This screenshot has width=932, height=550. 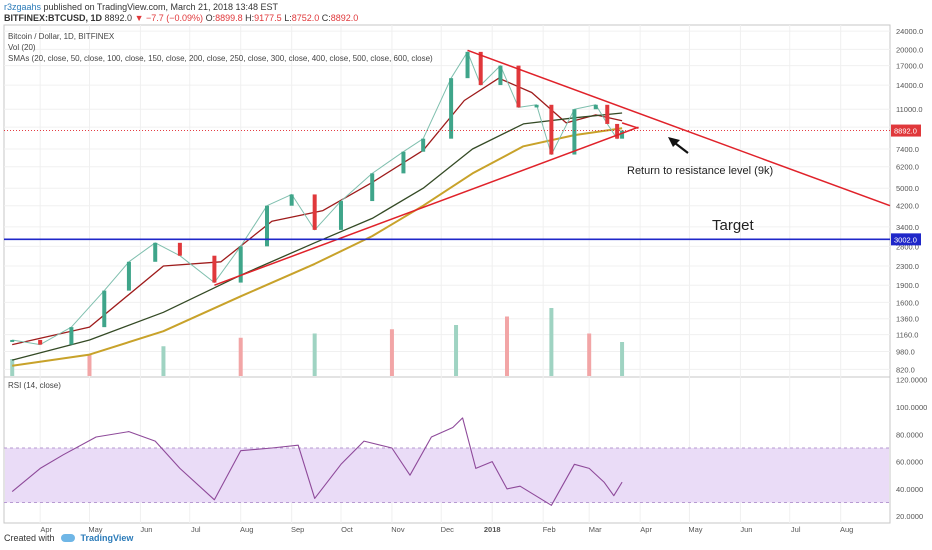 I want to click on author-link: r3zgaahs, so click(x=23, y=7).